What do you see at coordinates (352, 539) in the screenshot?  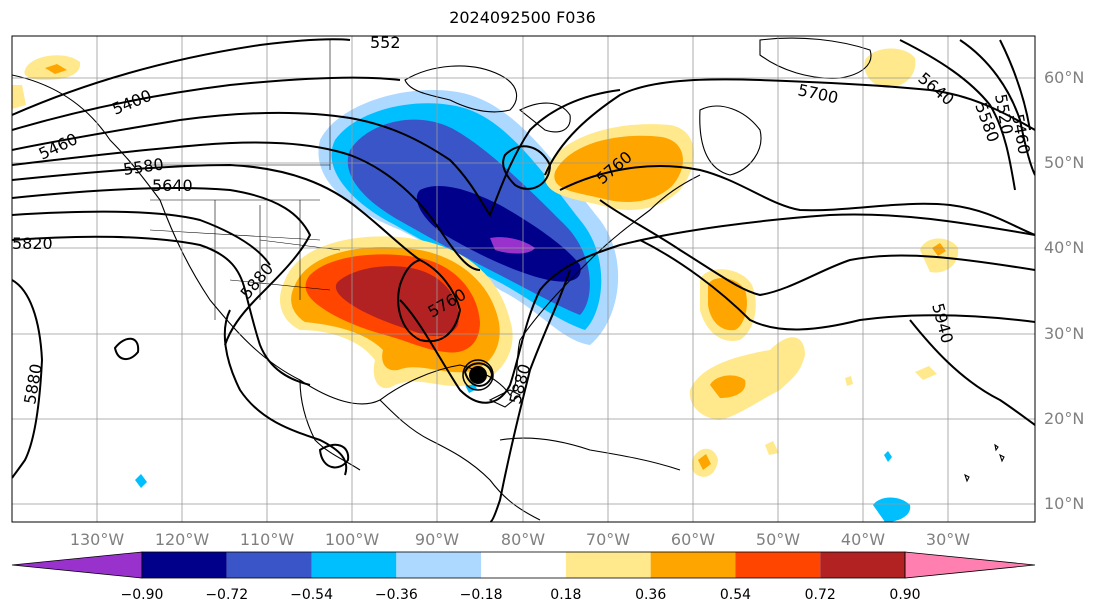 I see `lon-label-100w: 100°W` at bounding box center [352, 539].